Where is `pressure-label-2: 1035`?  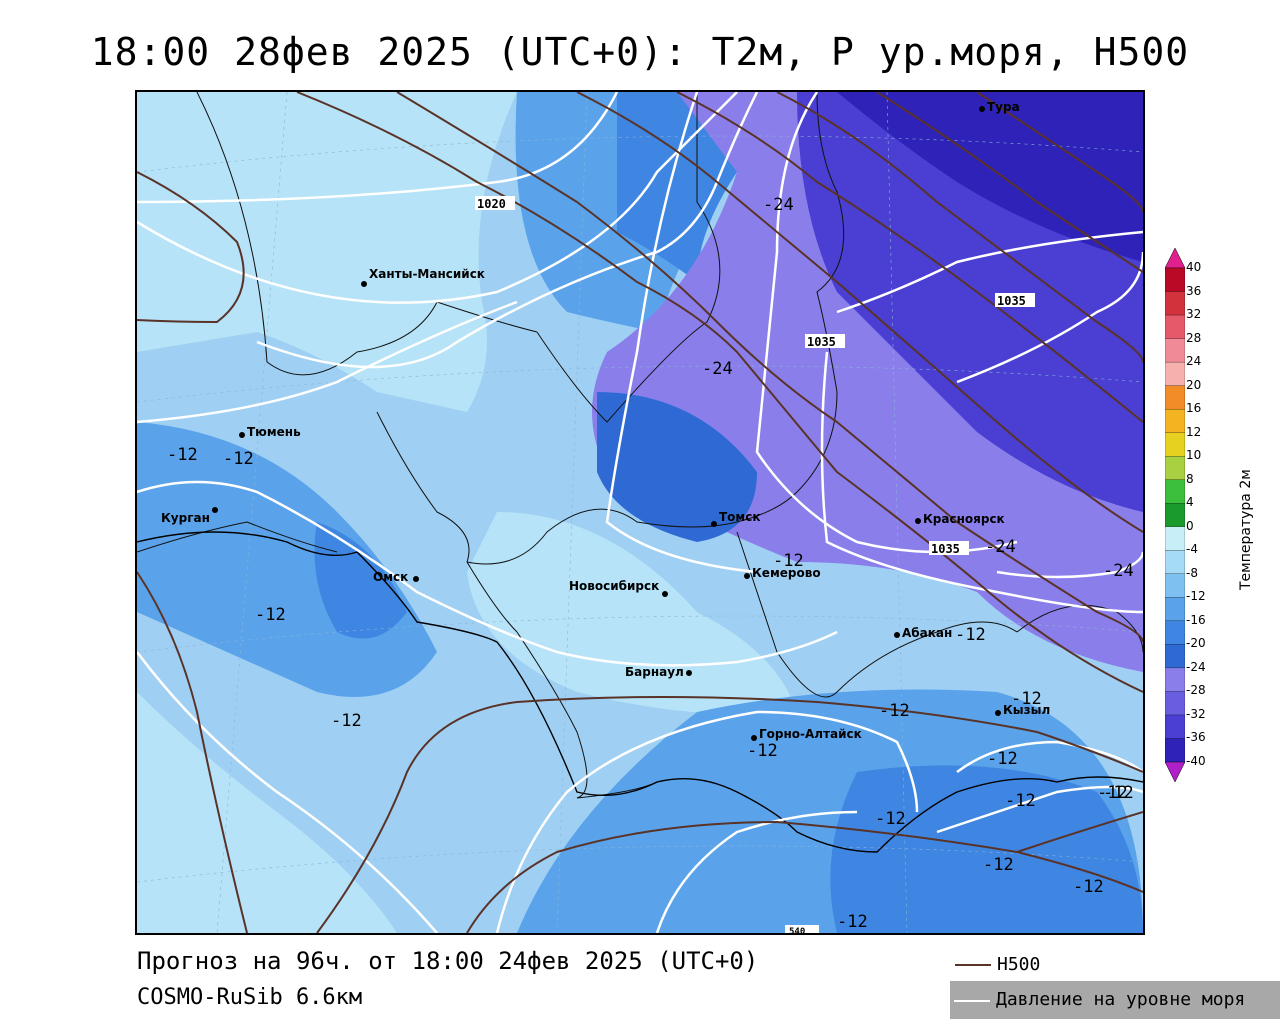
pressure-label-2: 1035 is located at coordinates (825, 341).